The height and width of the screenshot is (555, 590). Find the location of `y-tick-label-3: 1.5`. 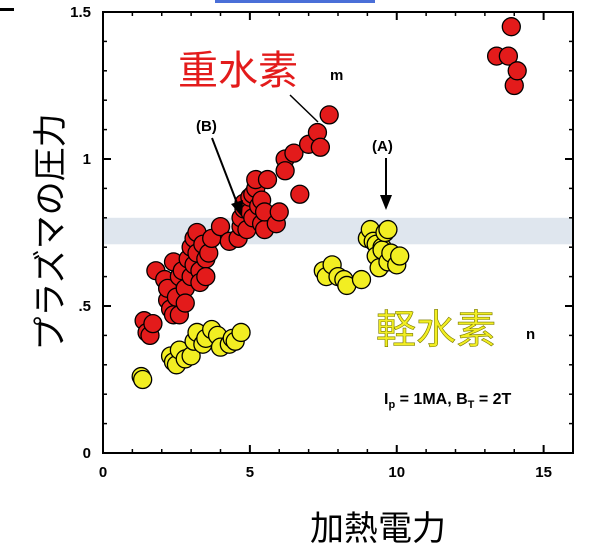

y-tick-label-3: 1.5 is located at coordinates (80, 12).